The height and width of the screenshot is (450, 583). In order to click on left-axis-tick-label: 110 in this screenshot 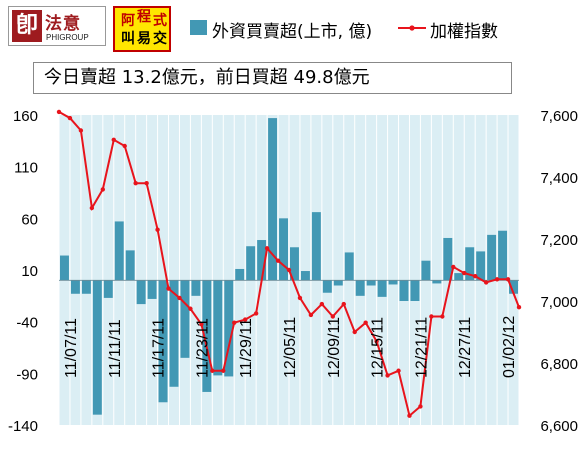, I will do `click(26, 168)`.